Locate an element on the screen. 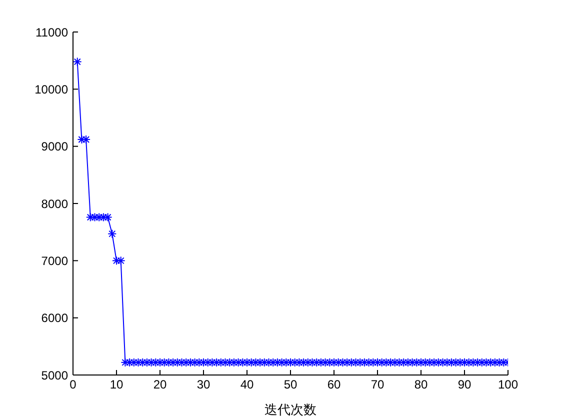  x-axis-title: 迭代次数 is located at coordinates (290, 409).